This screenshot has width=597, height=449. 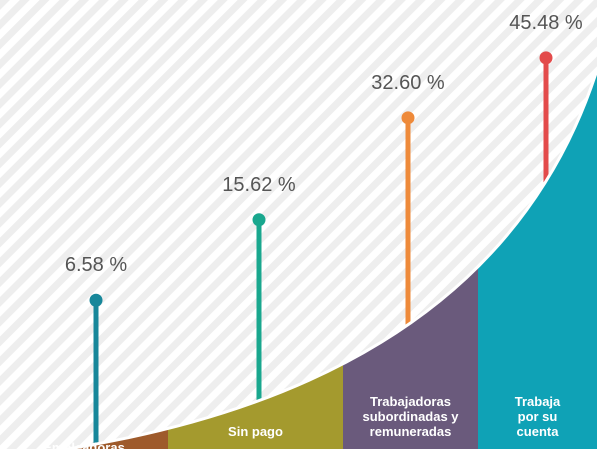 What do you see at coordinates (255, 431) in the screenshot?
I see `category-label: Sin pago` at bounding box center [255, 431].